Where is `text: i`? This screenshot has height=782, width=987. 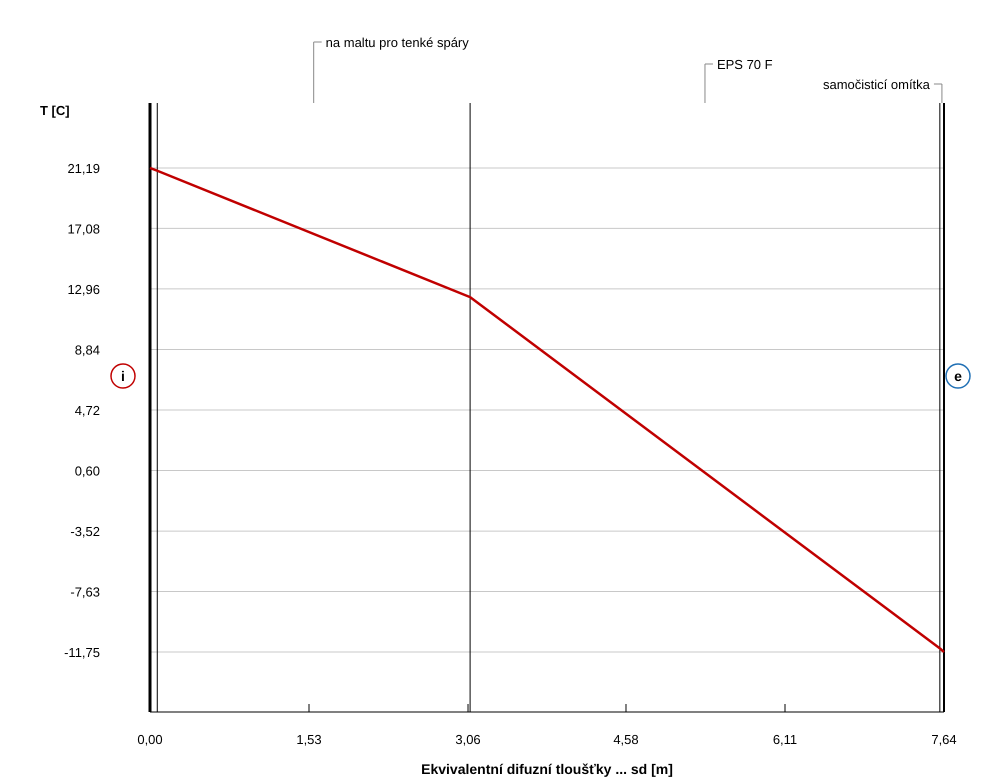 text: i is located at coordinates (123, 376).